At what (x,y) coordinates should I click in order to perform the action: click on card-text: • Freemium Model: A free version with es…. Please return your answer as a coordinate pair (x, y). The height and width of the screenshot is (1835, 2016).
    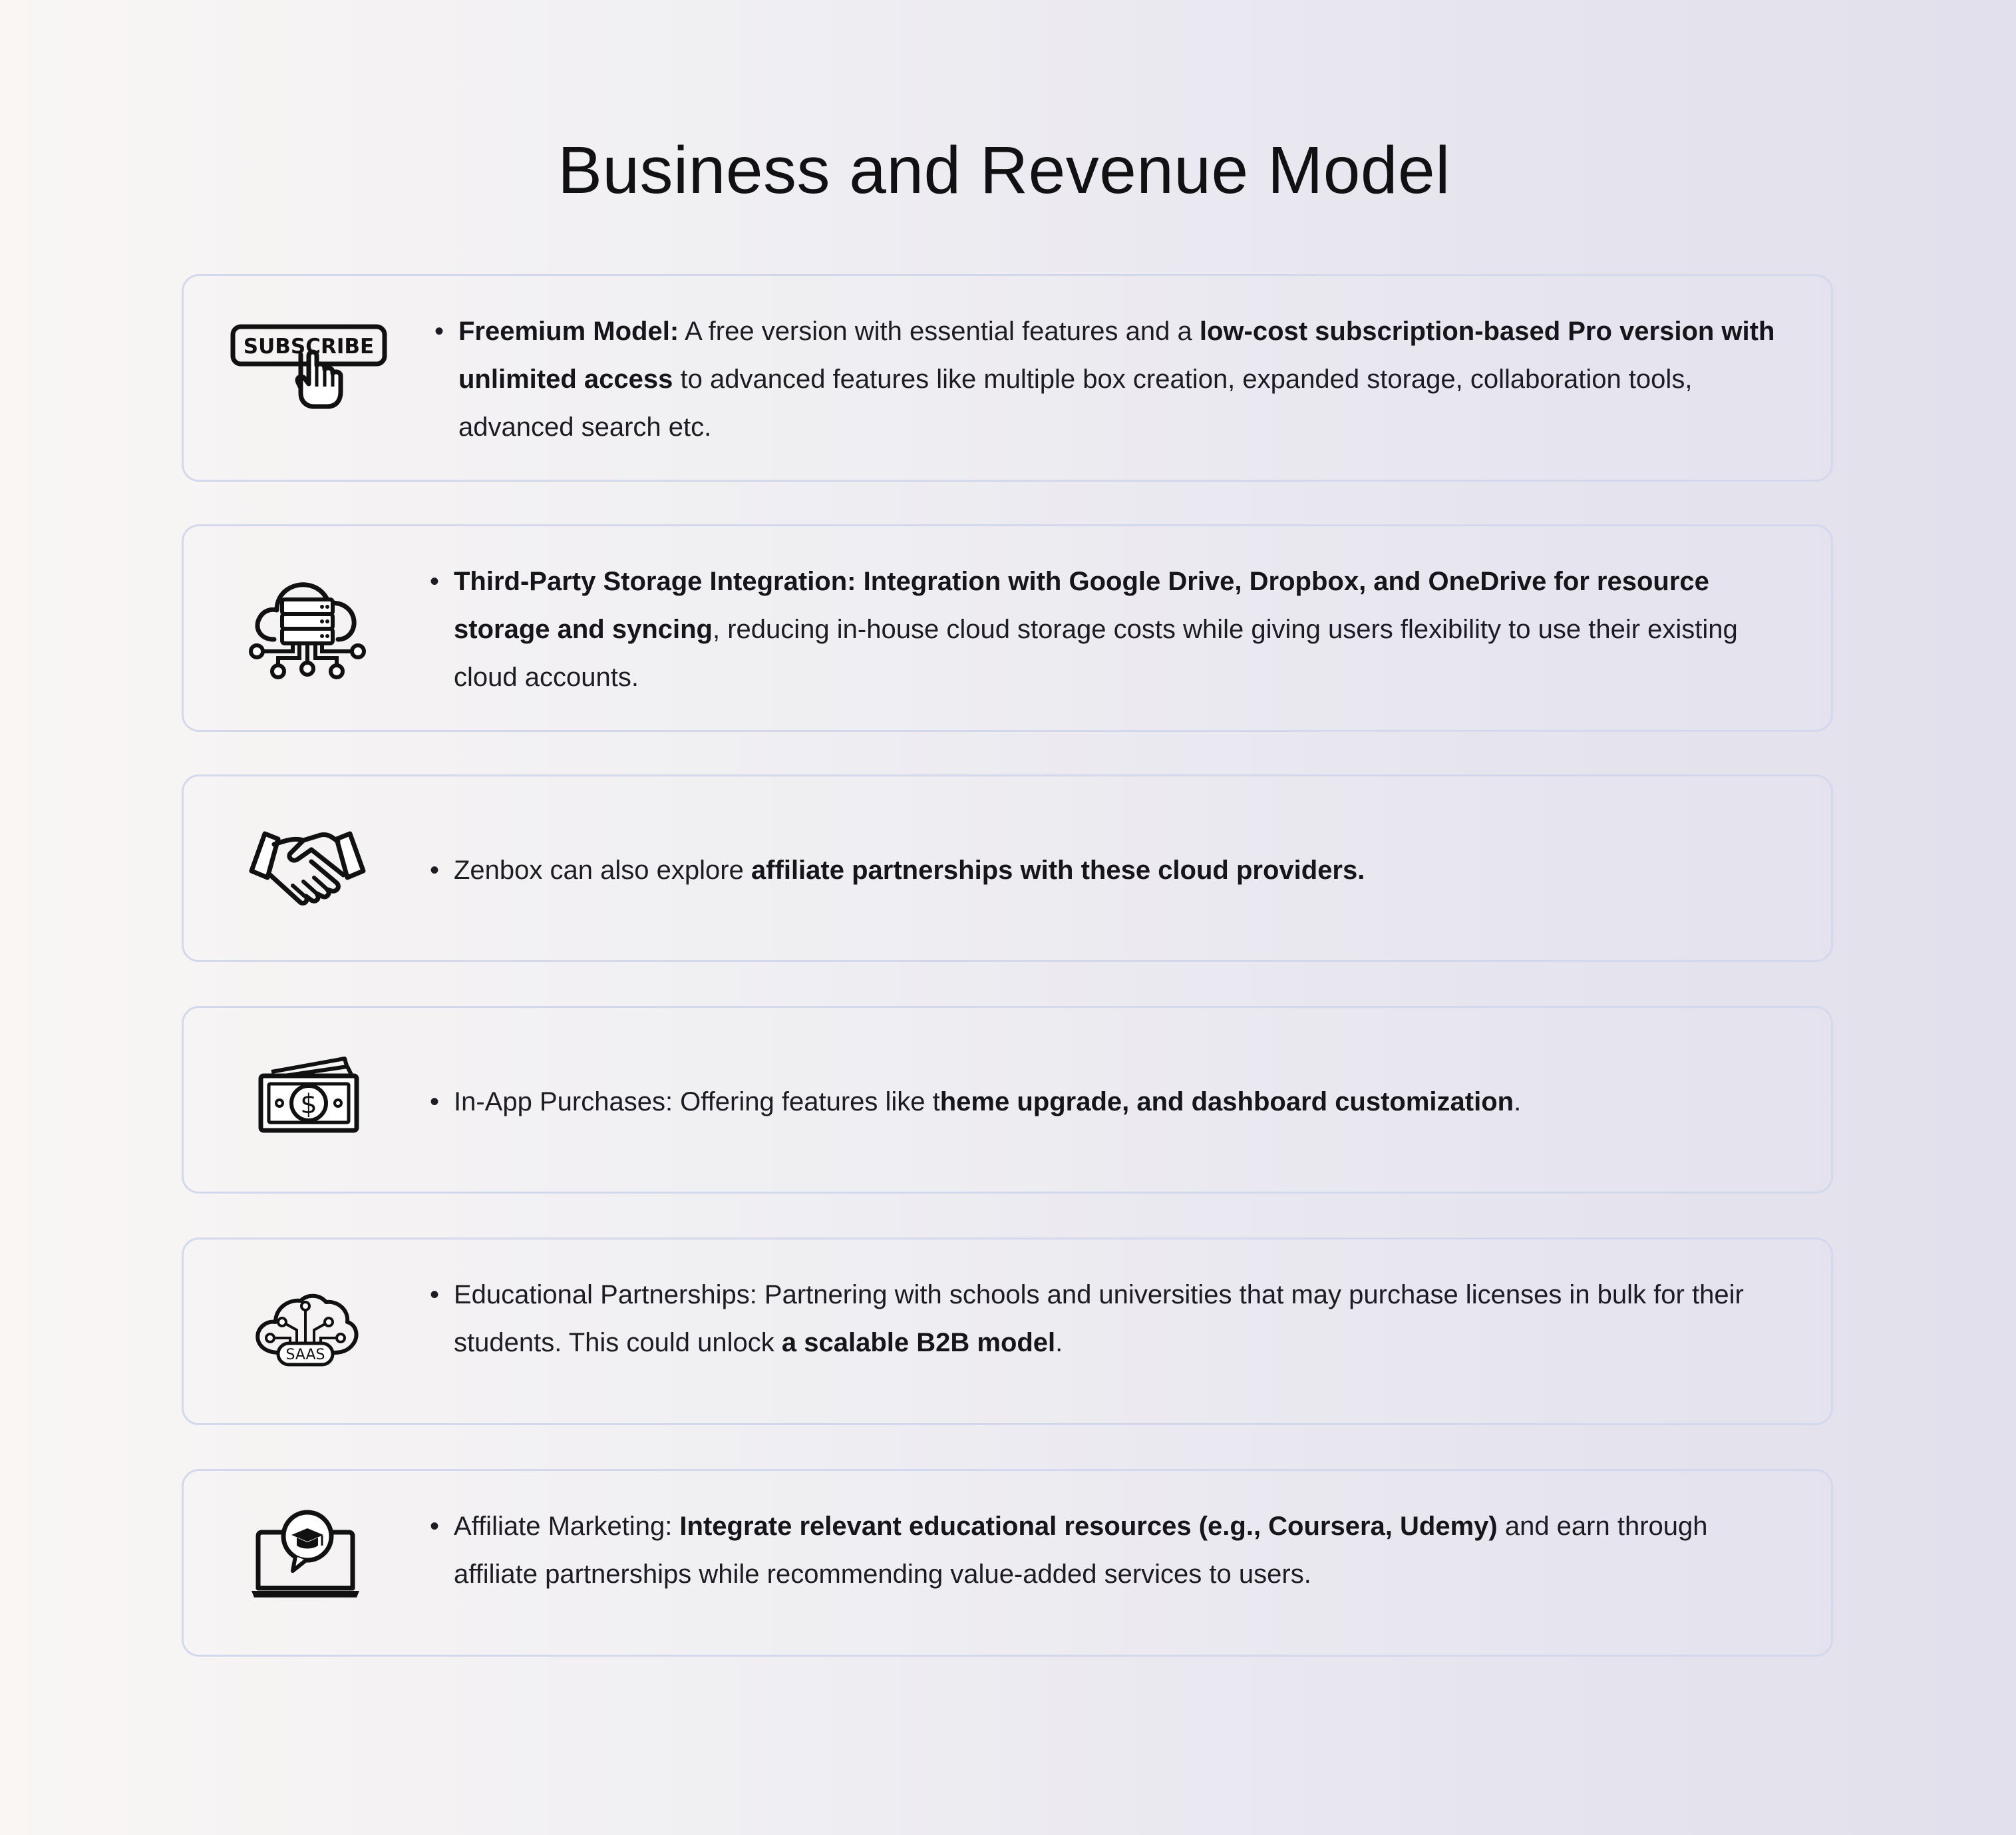
    Looking at the image, I should click on (1112, 379).